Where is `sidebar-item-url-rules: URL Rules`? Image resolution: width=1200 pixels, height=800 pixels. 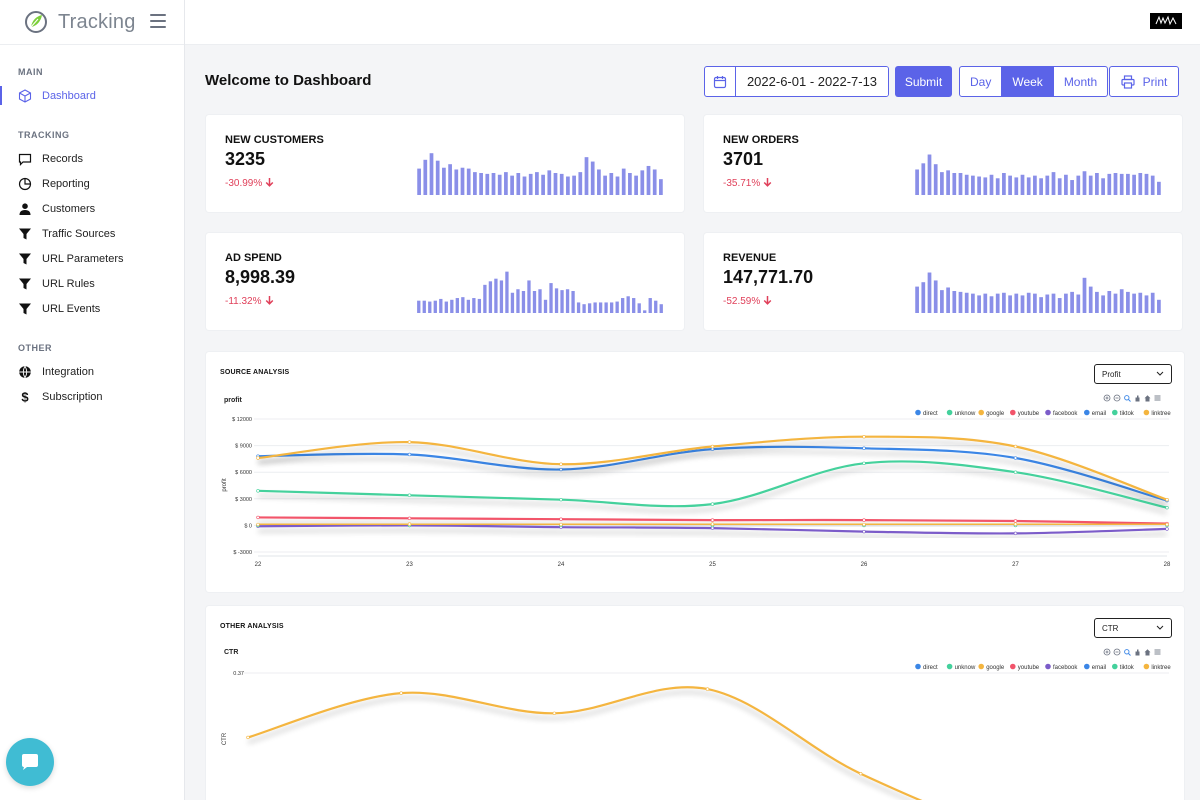
sidebar-item-url-rules: URL Rules is located at coordinates (92, 283).